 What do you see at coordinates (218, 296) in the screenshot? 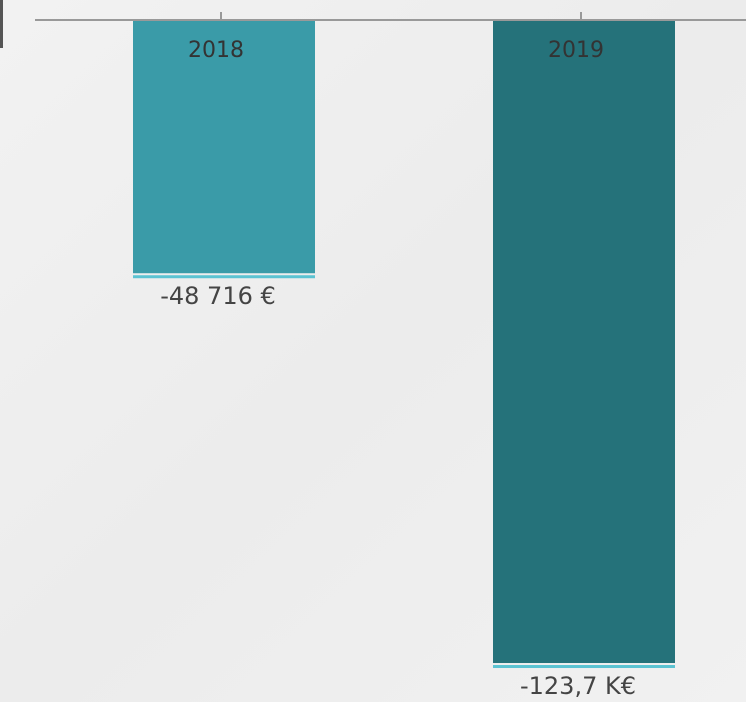
I see `value-label: -48 716 €` at bounding box center [218, 296].